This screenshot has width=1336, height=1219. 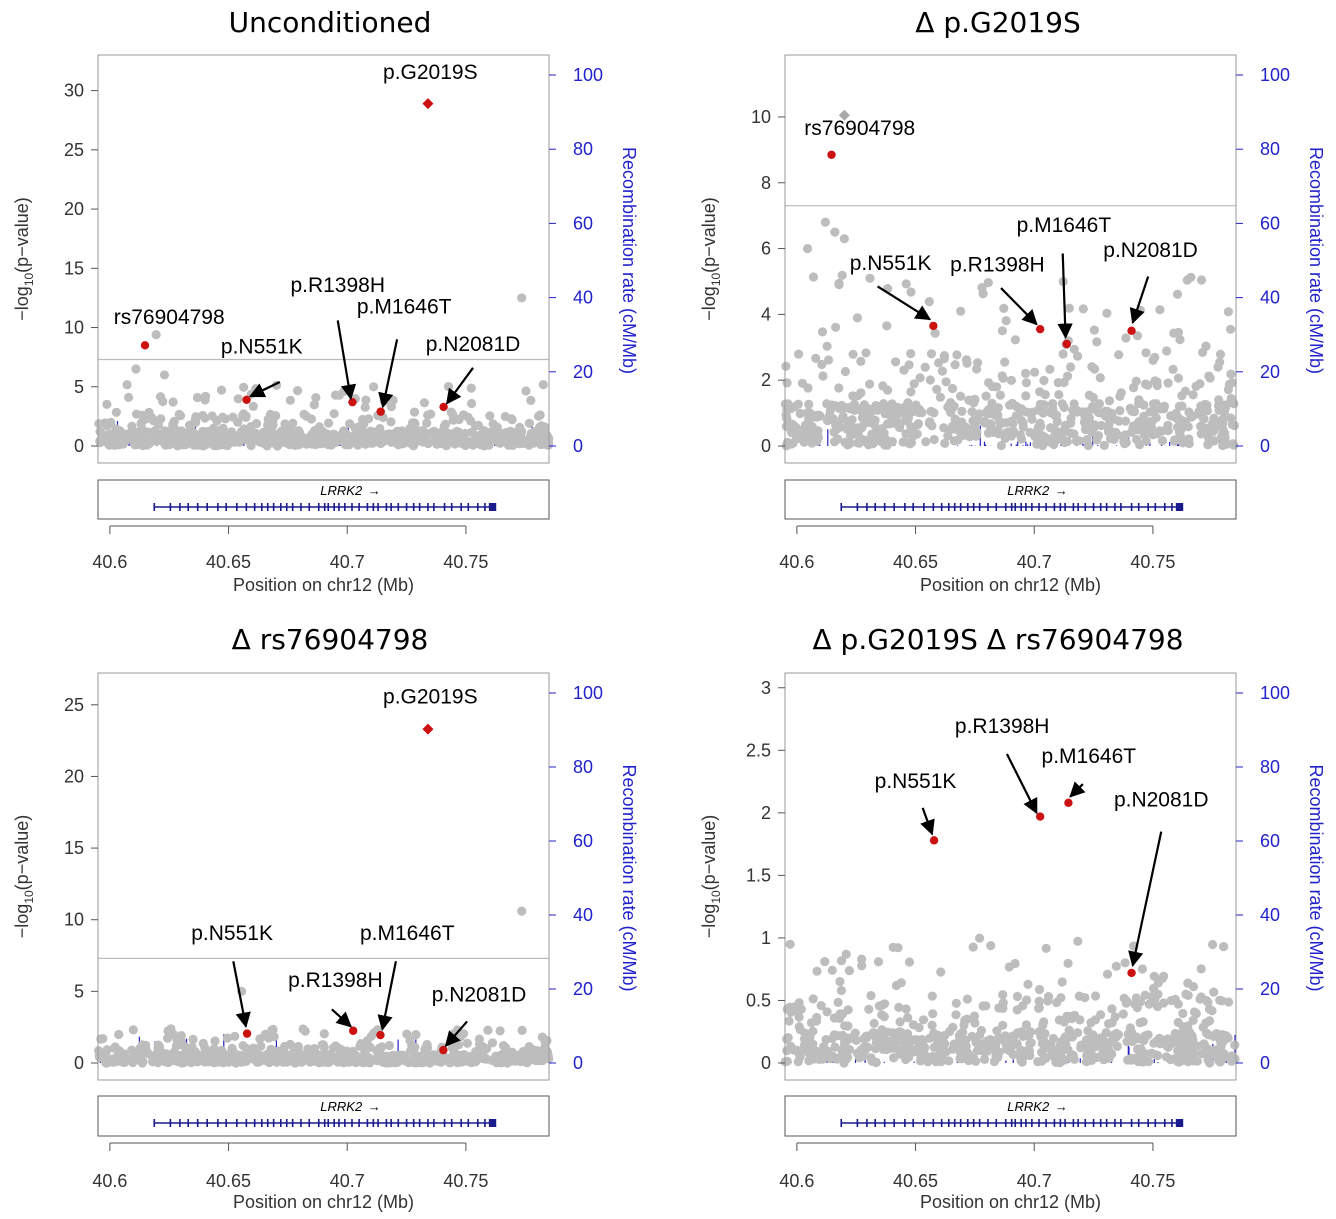 I want to click on variant-label: p.N551K, so click(x=262, y=347).